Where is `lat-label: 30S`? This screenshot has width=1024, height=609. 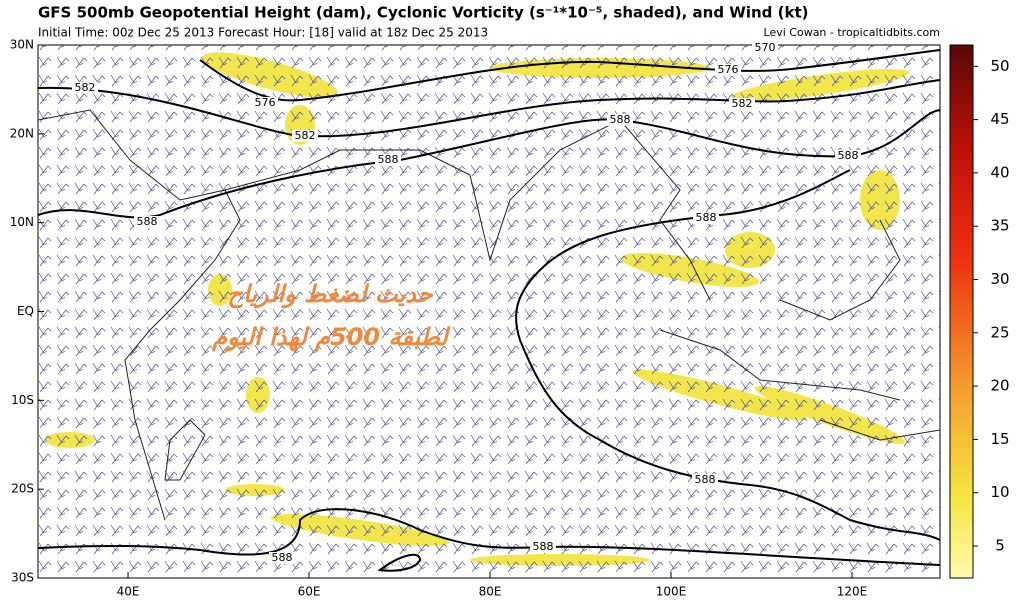 lat-label: 30S is located at coordinates (22, 578).